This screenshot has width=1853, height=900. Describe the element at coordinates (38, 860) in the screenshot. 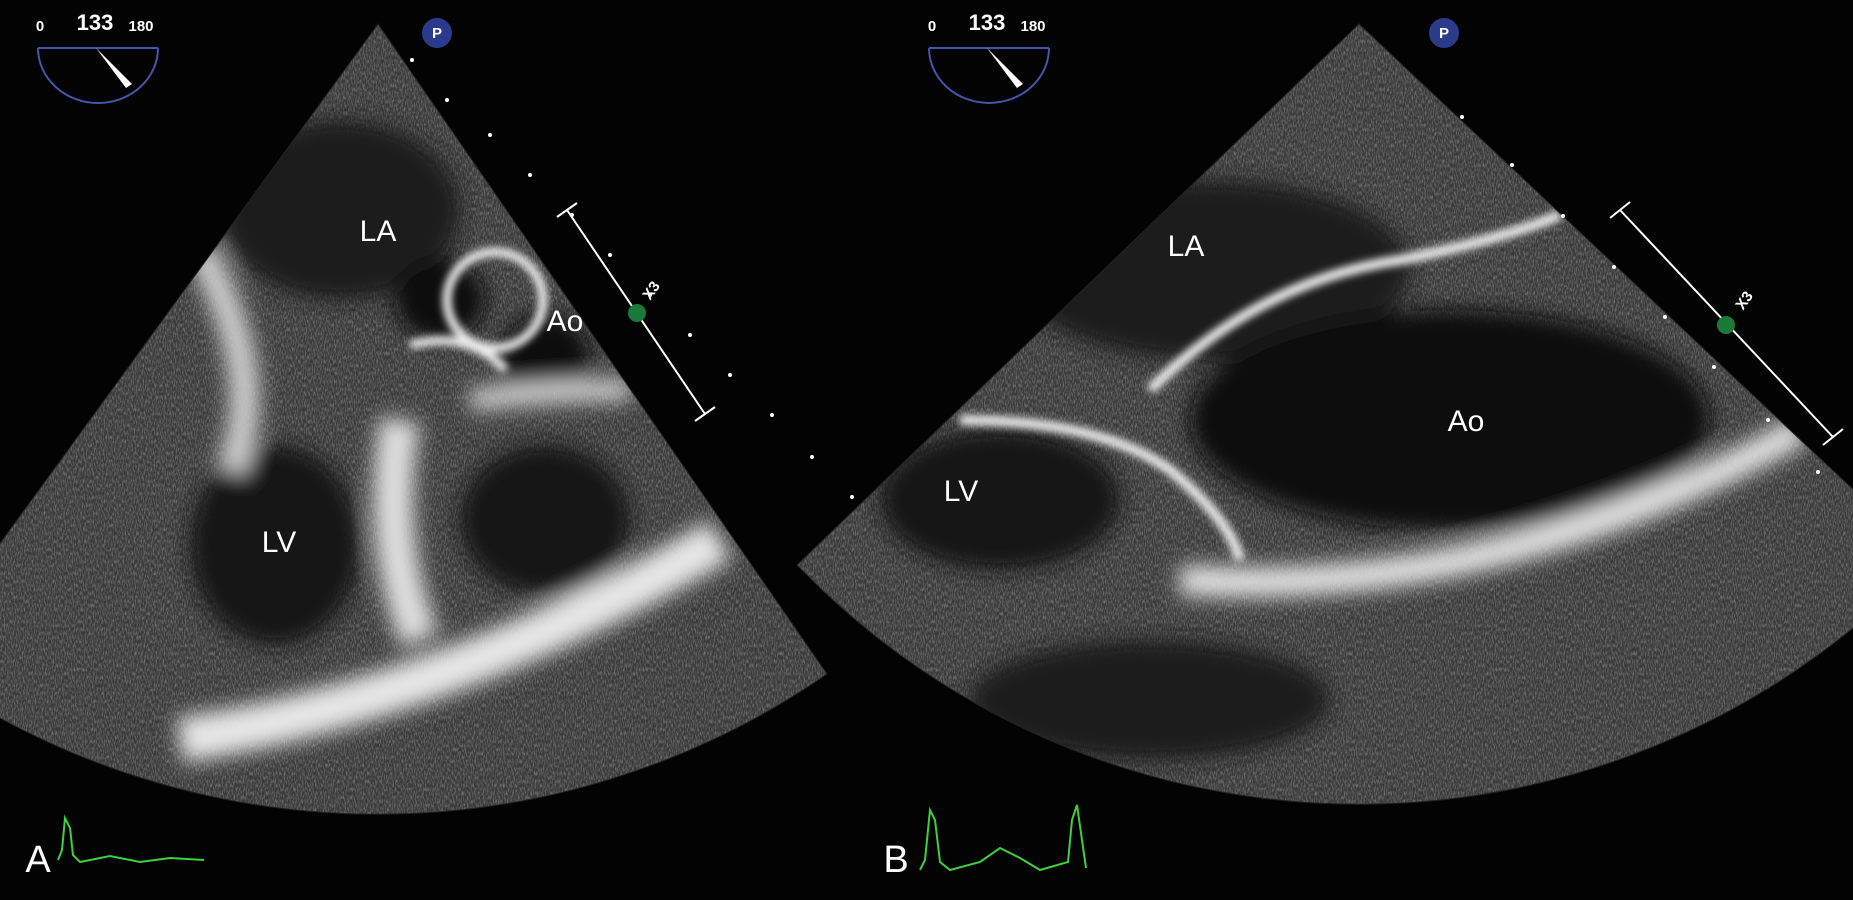

I see `panel-label: A` at that location.